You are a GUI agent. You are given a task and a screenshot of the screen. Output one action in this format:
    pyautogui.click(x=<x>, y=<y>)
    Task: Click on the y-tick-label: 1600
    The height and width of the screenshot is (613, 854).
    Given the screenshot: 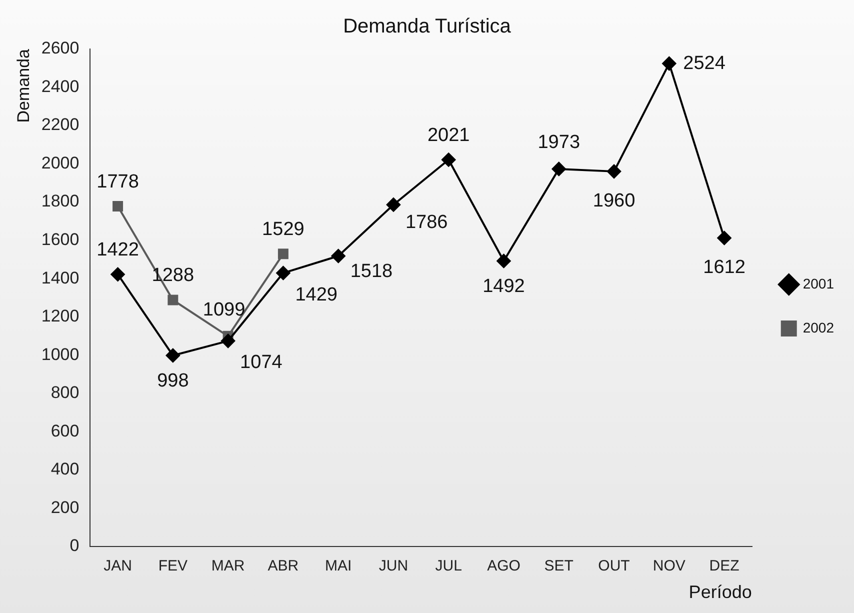 What is the action you would take?
    pyautogui.click(x=60, y=239)
    